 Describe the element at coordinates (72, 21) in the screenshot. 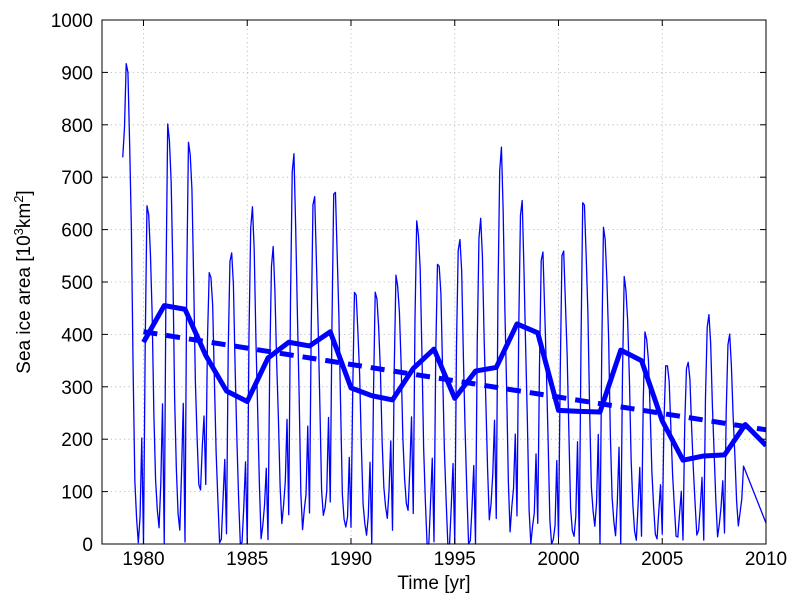

I see `y-tick-label: 1000` at that location.